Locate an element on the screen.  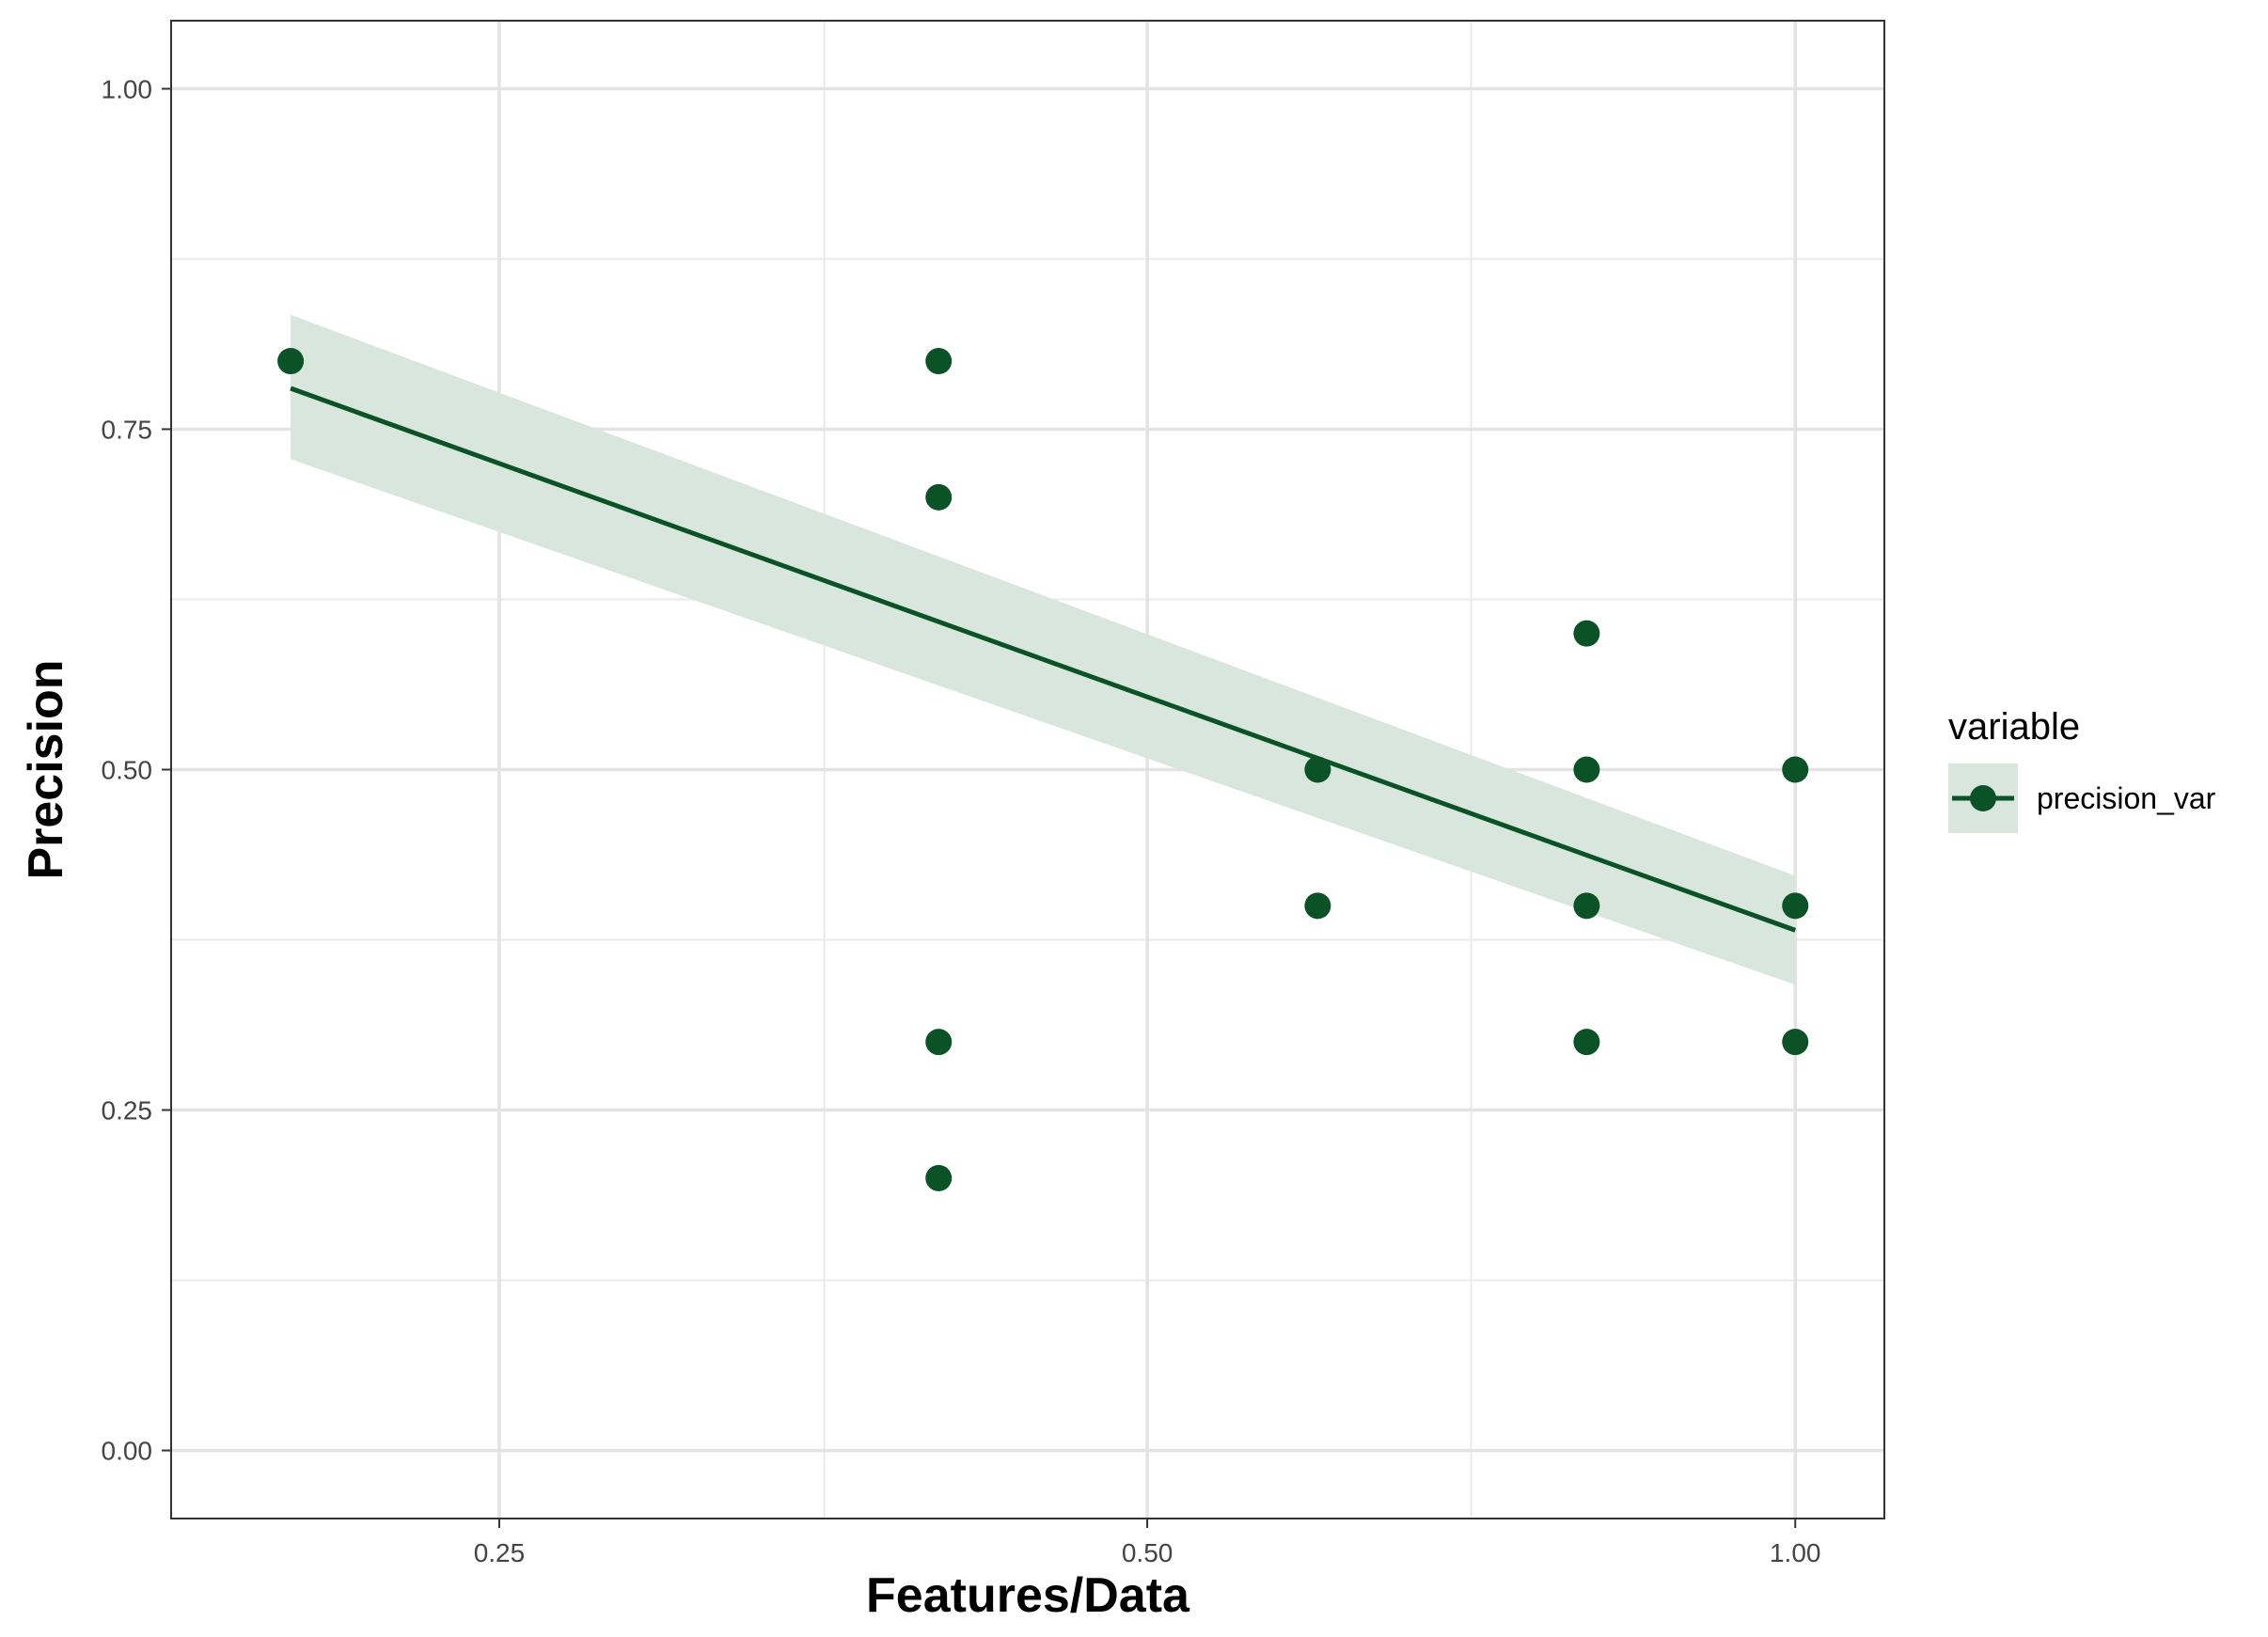
legend: variable precision_var is located at coordinates (2082, 769).